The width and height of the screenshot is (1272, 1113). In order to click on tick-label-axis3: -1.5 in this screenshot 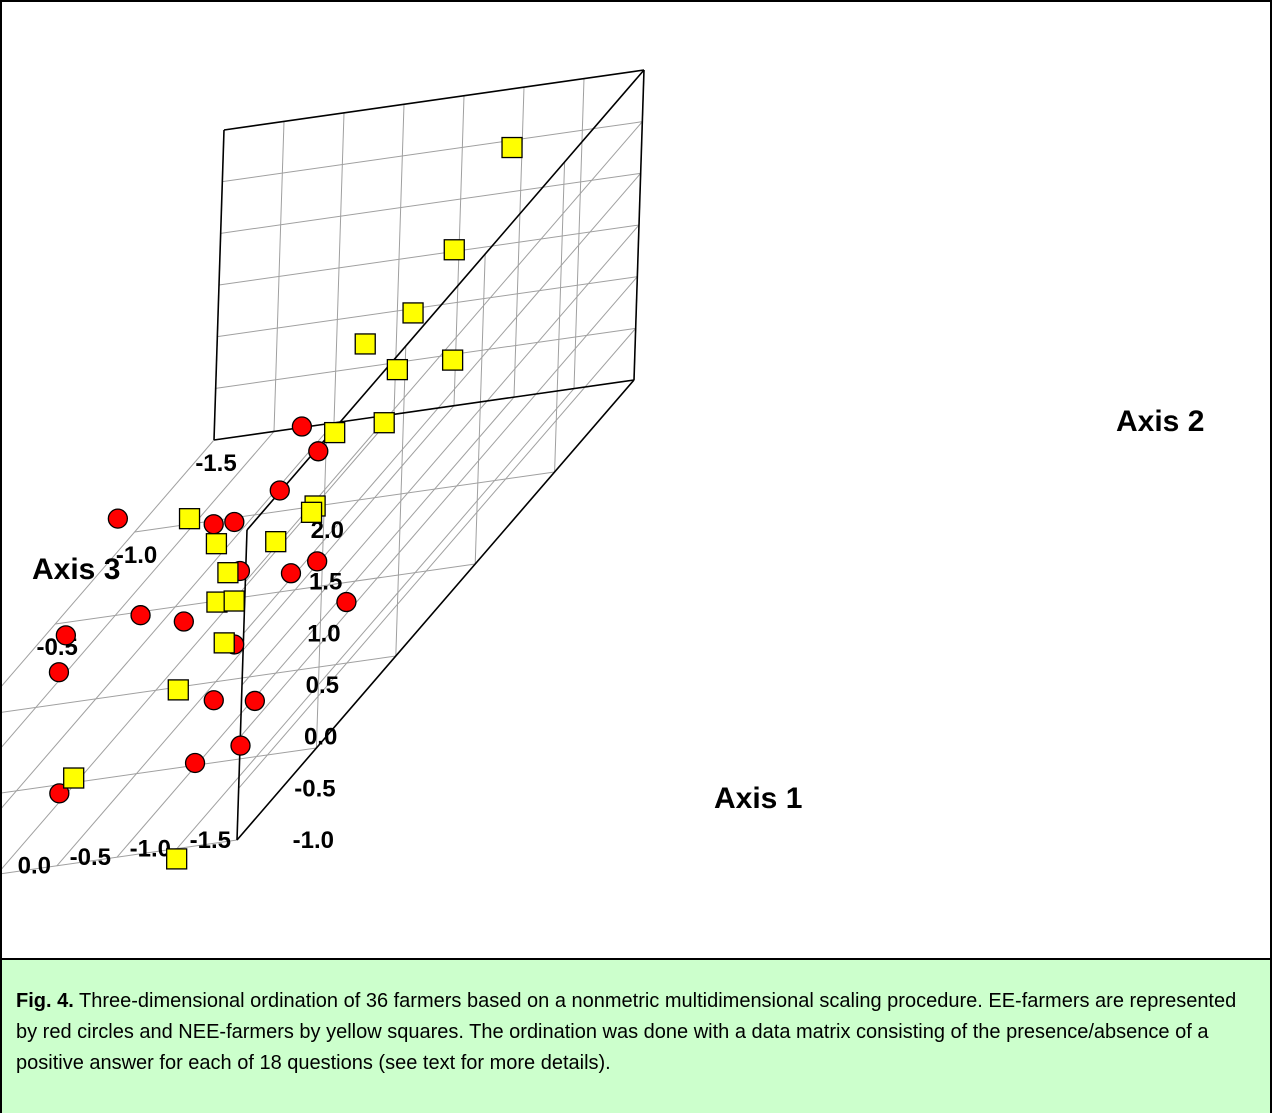, I will do `click(210, 840)`.